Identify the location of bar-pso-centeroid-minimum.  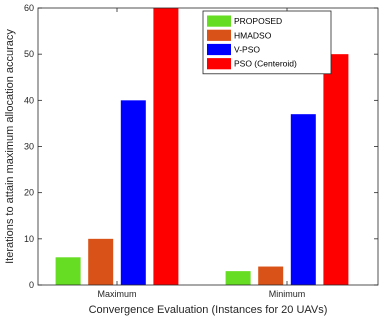
(336, 169).